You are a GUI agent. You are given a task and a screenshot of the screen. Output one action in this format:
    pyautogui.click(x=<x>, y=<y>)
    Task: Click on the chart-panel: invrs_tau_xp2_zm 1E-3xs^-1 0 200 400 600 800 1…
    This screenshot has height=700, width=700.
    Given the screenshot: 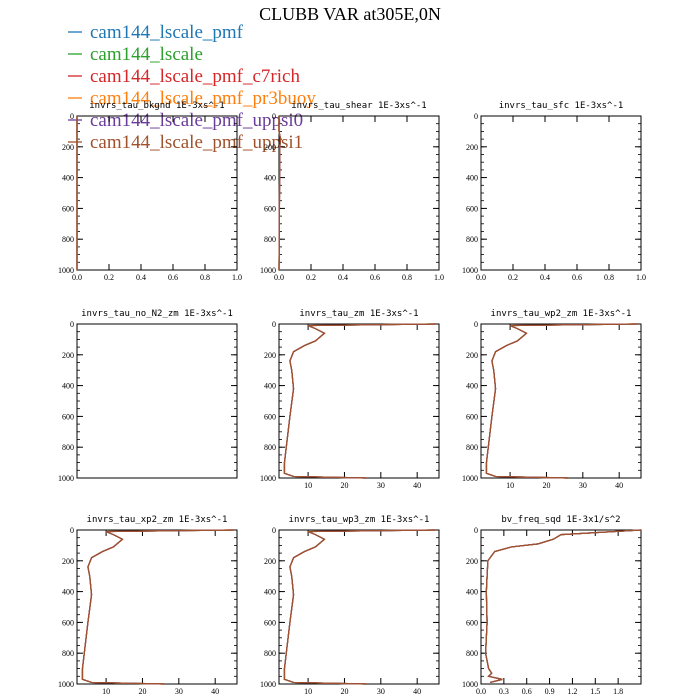 What is the action you would take?
    pyautogui.click(x=148, y=605)
    